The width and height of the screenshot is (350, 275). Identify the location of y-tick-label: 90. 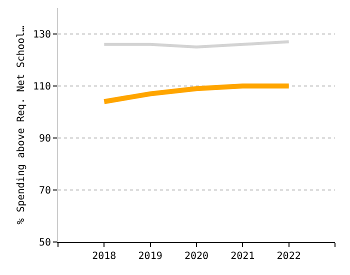
(44, 139).